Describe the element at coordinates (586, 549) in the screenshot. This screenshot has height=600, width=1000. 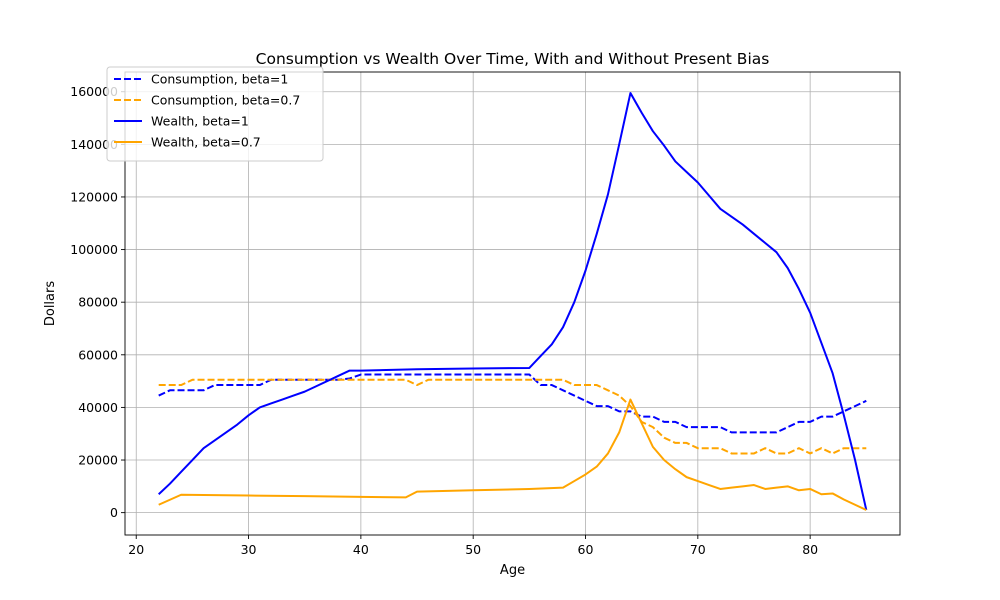
I see `x-tick-label: 60` at that location.